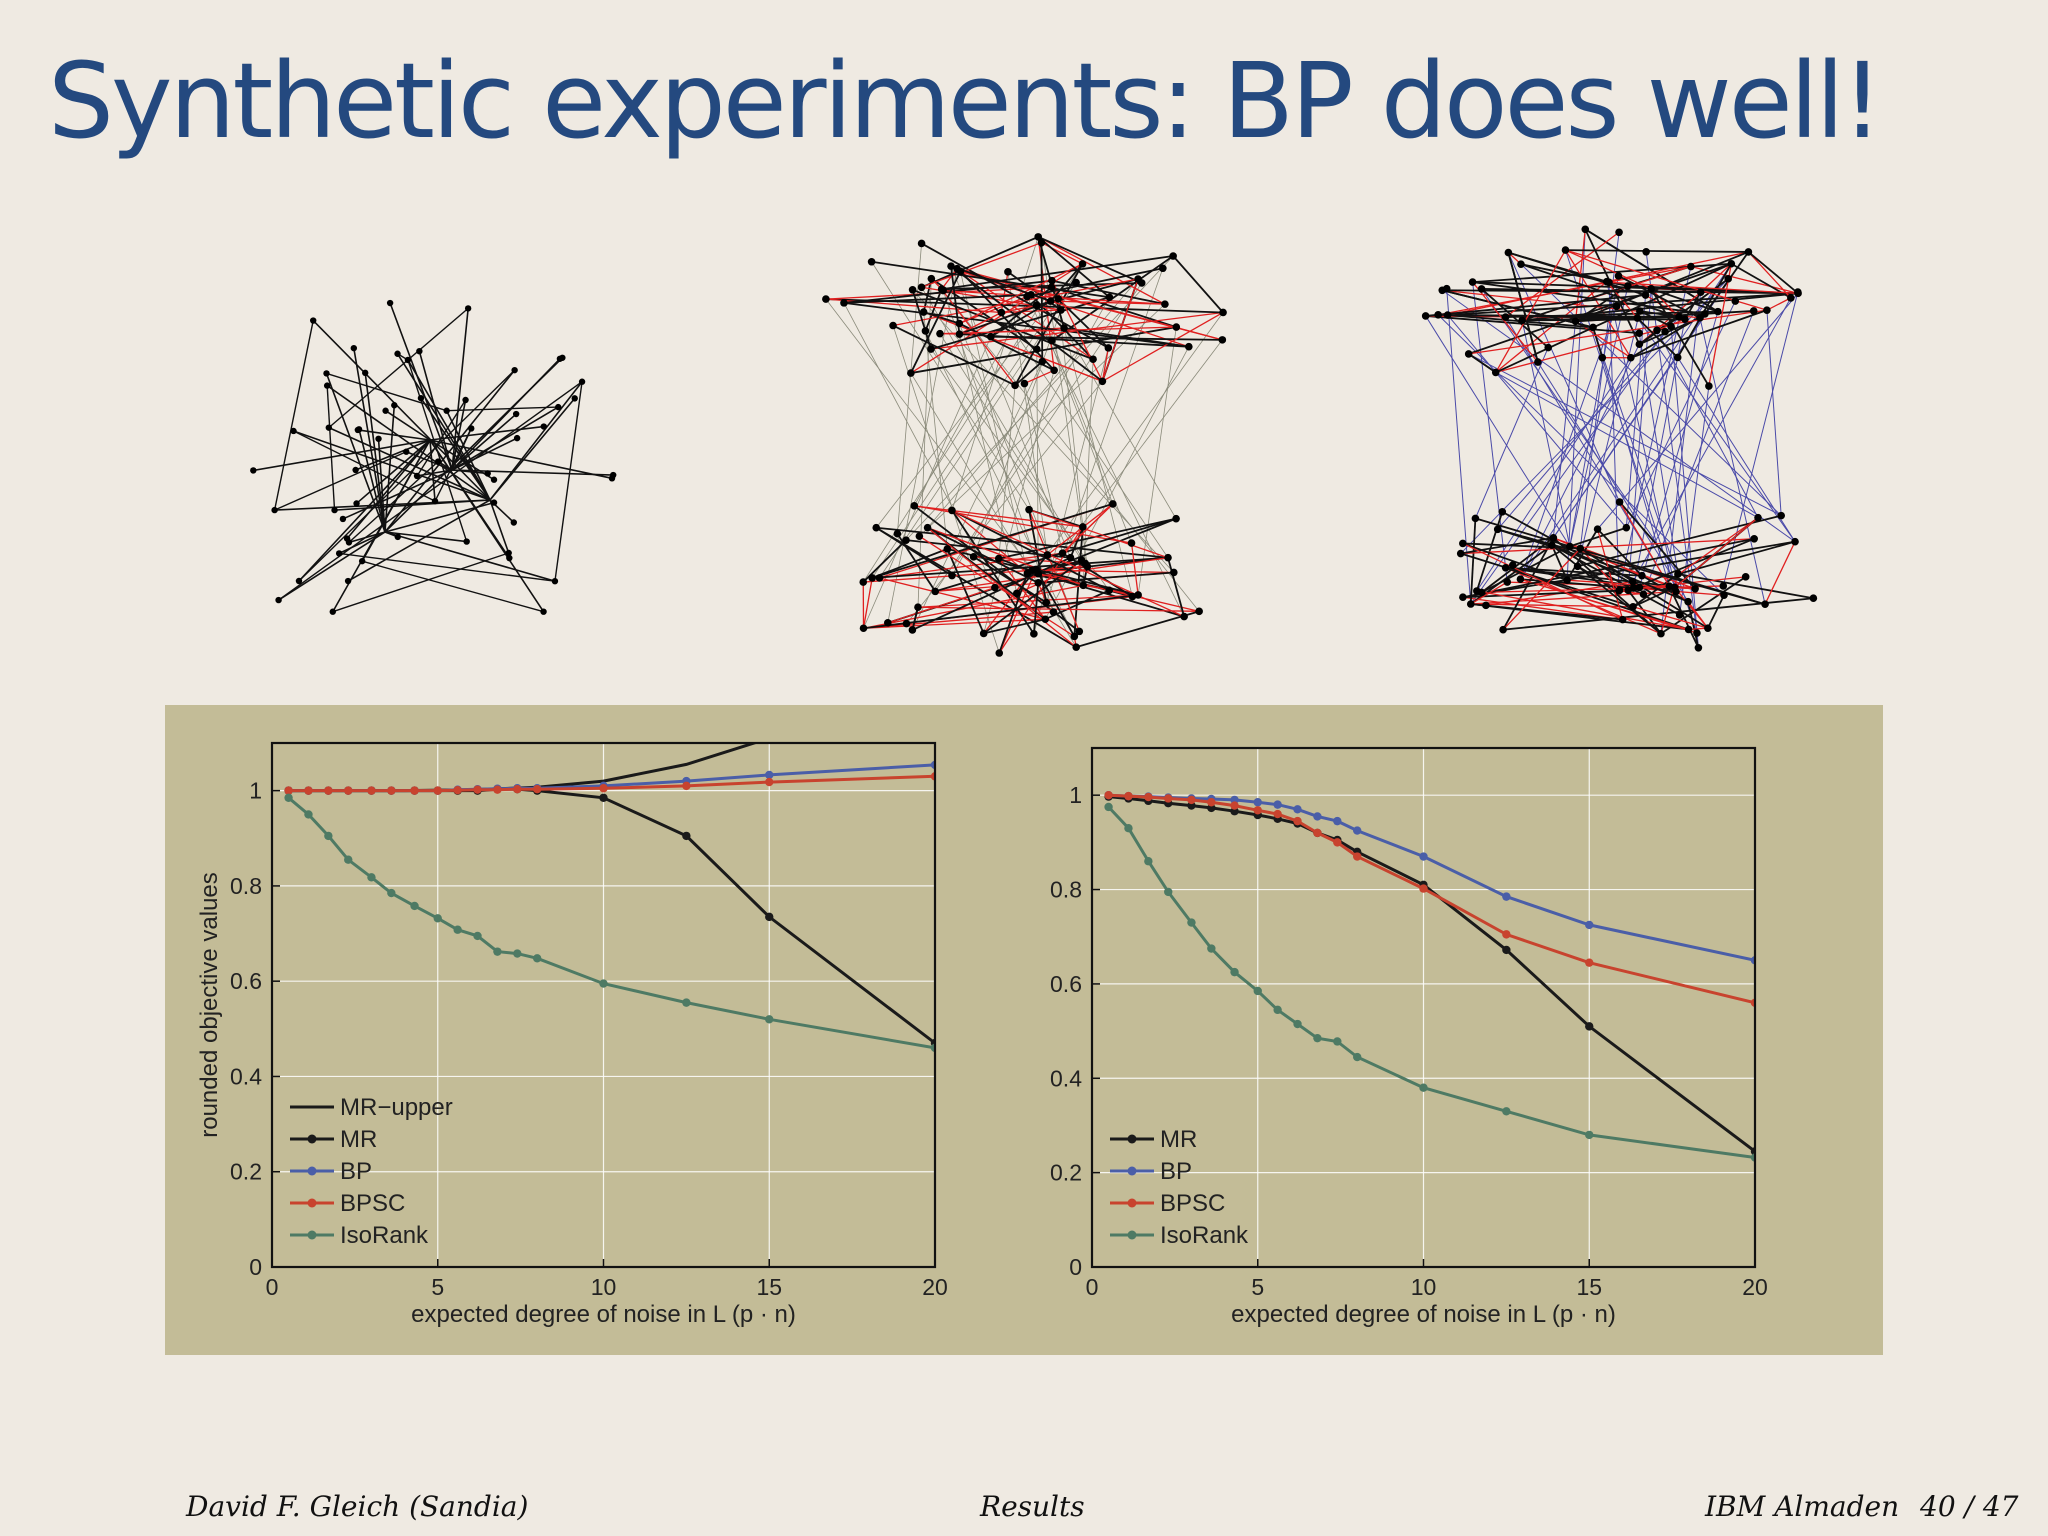 The height and width of the screenshot is (1536, 2048). I want to click on legend-label: MR, so click(358, 1139).